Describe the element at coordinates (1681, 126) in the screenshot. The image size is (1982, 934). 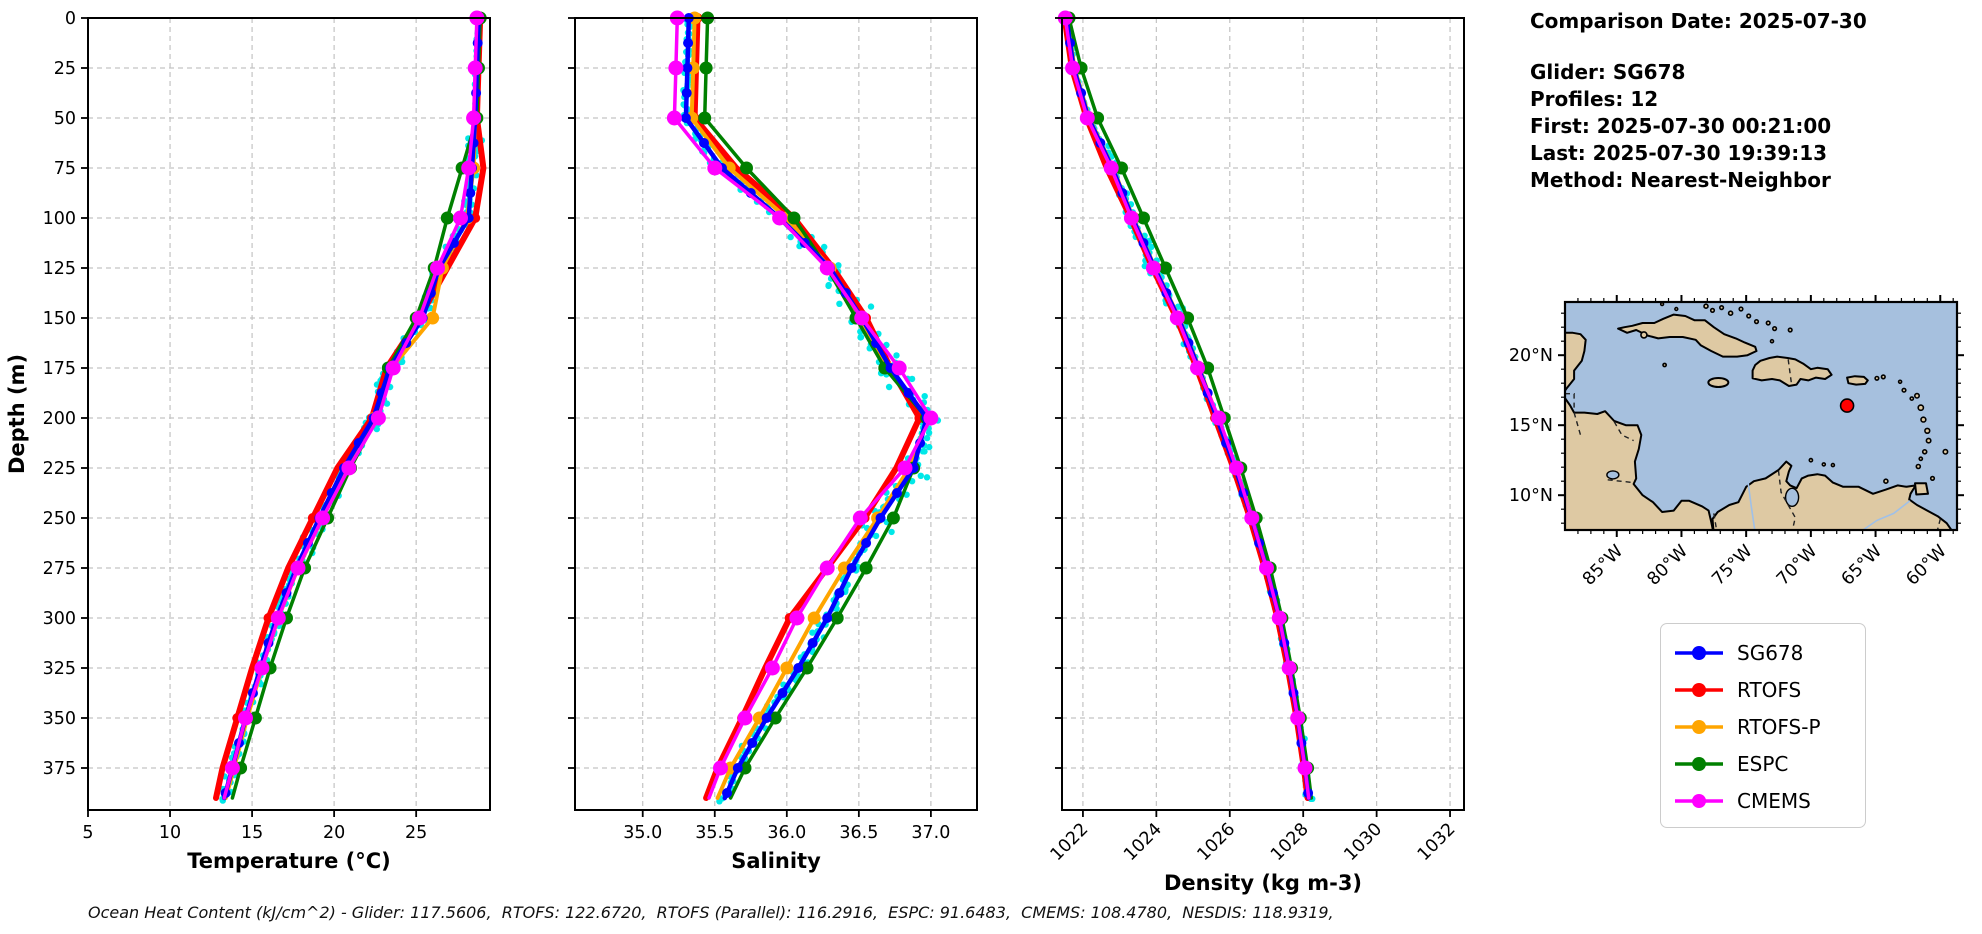
I see `first-text: First: 2025-07-30 00:21:00` at that location.